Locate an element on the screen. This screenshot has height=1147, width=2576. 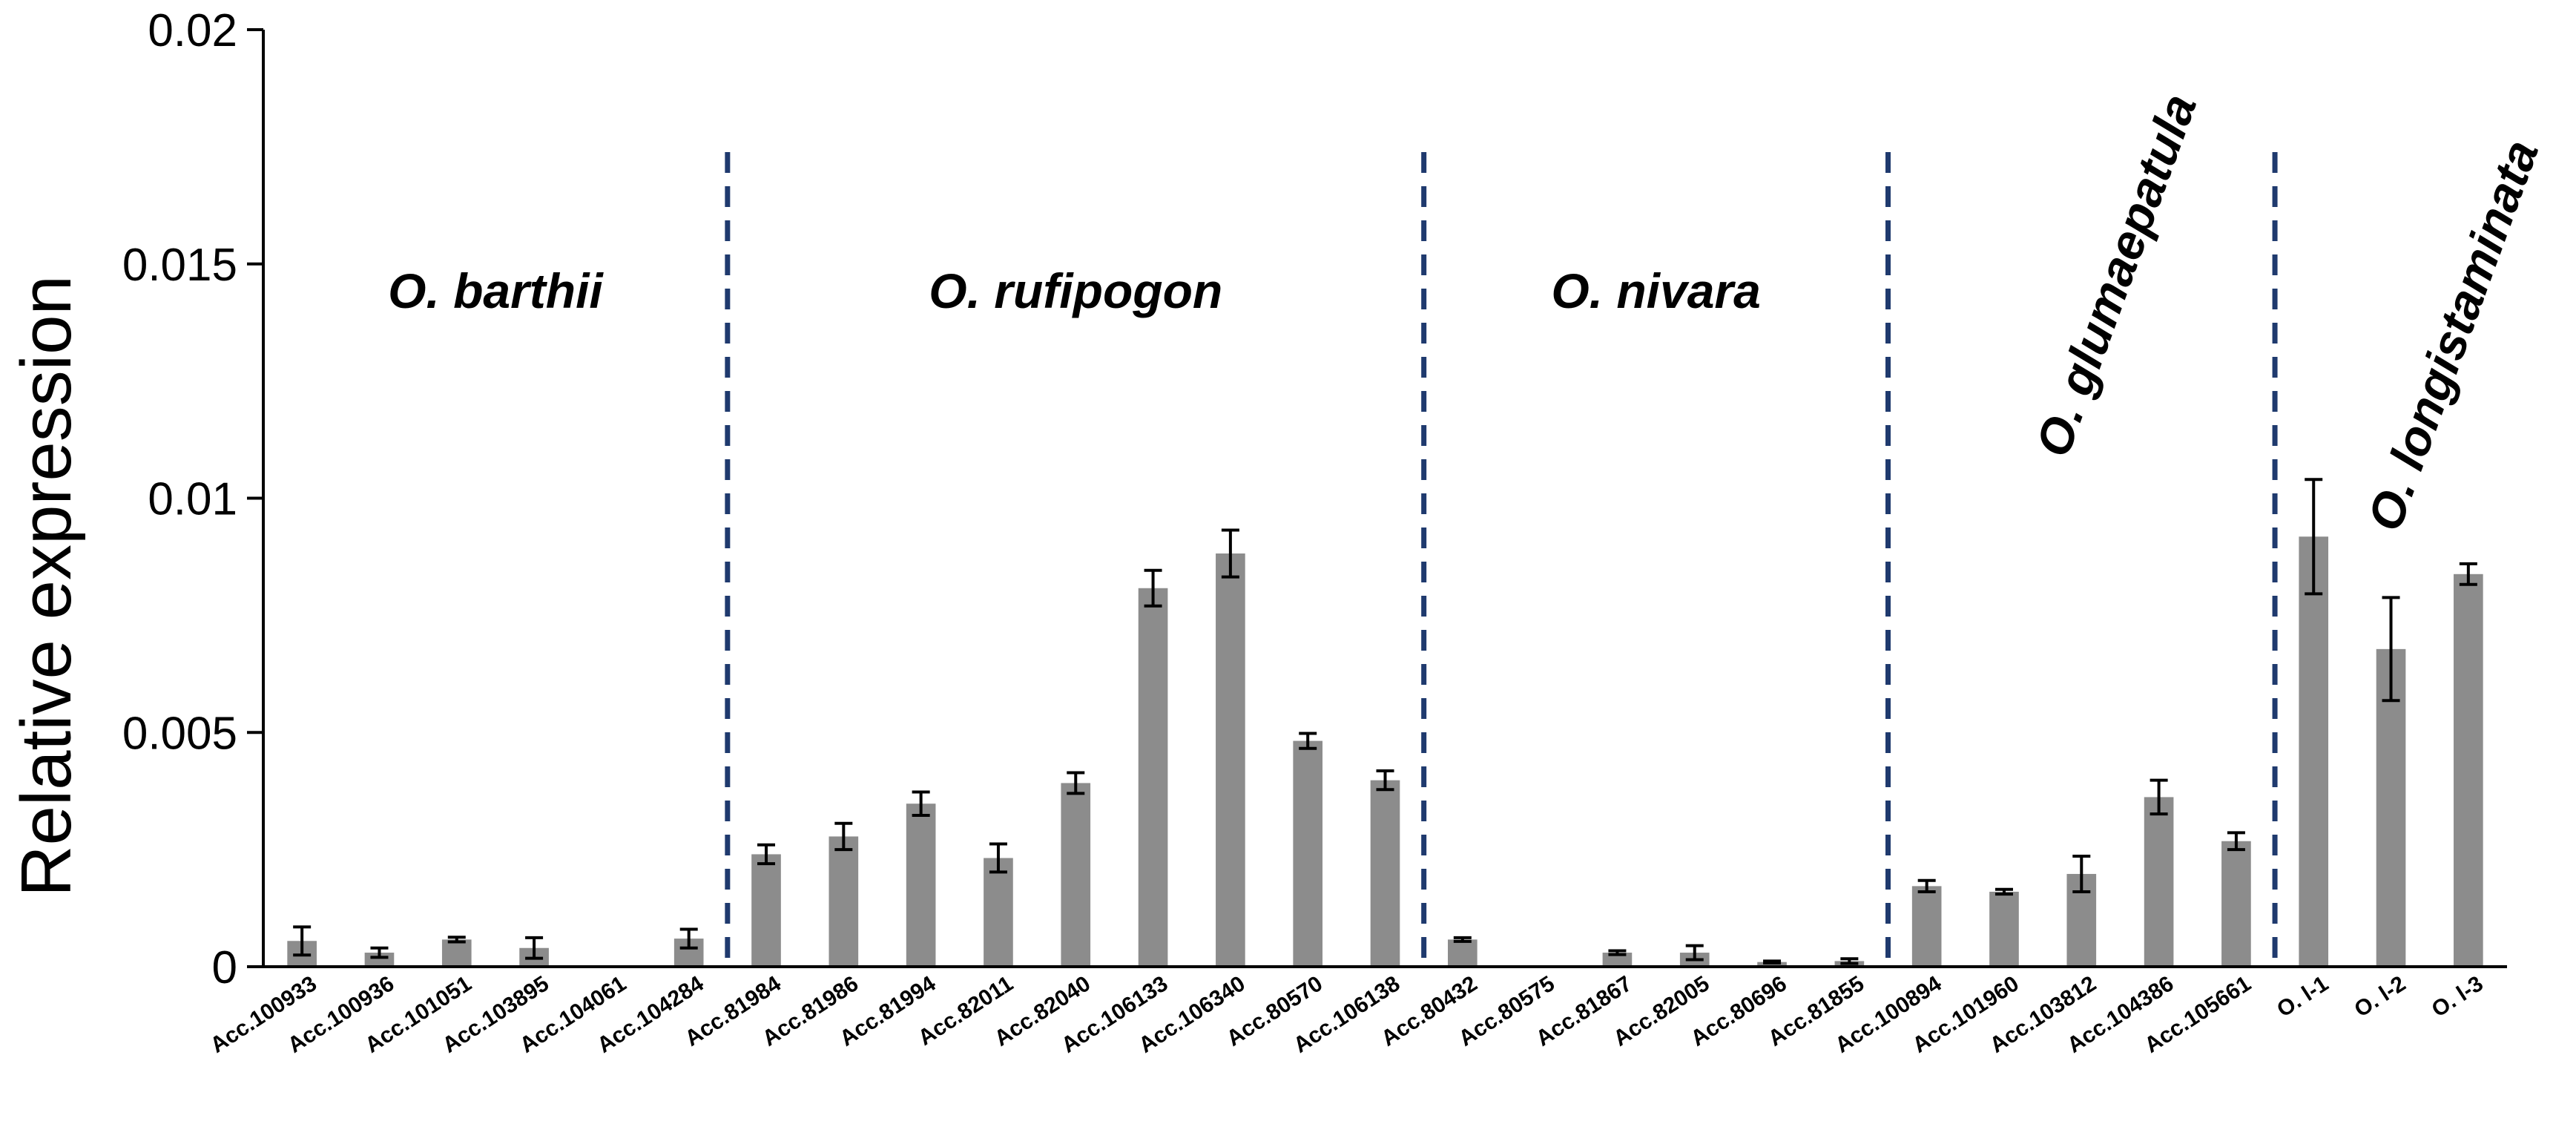
x-tick-label: O. l-2 is located at coordinates (2380, 996).